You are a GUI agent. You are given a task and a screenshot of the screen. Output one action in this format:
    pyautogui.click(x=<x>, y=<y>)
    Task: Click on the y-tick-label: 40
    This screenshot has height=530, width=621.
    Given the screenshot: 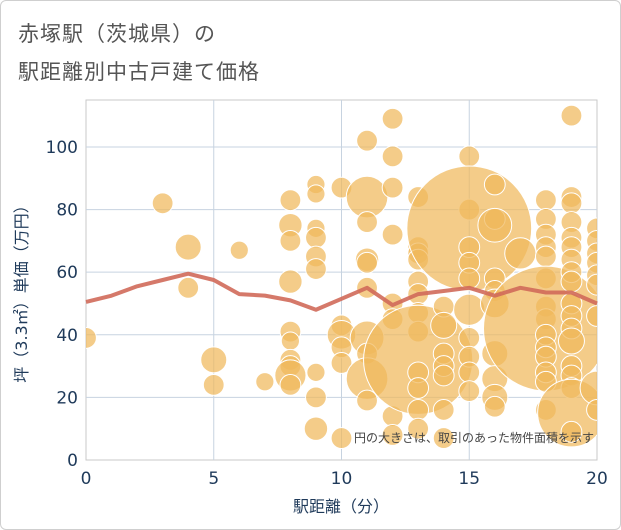 What is the action you would take?
    pyautogui.click(x=67, y=336)
    